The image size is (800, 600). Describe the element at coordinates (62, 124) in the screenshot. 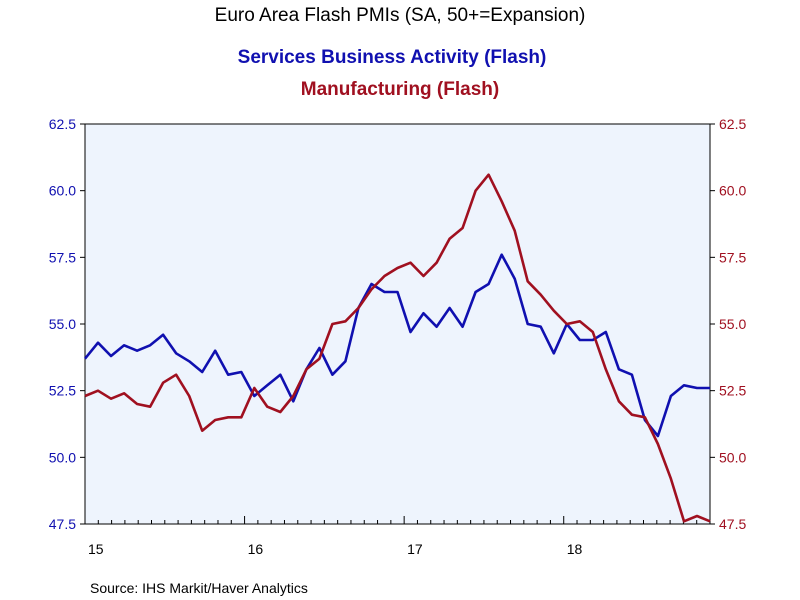

I see `left-y-tick-label: 62.5` at that location.